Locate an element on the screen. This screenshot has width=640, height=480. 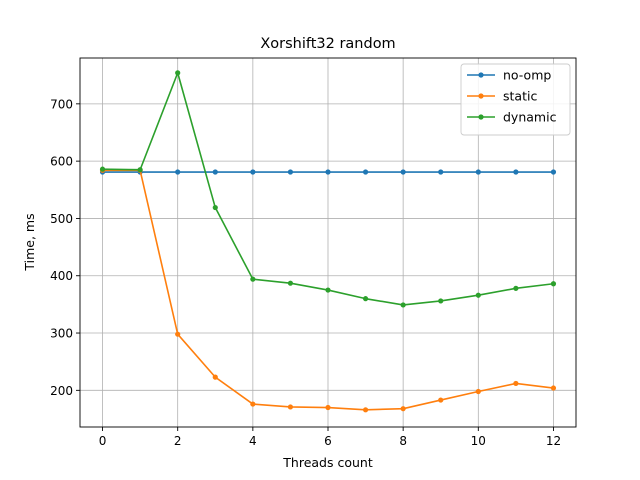
x-axis-label: Threads count is located at coordinates (327, 462).